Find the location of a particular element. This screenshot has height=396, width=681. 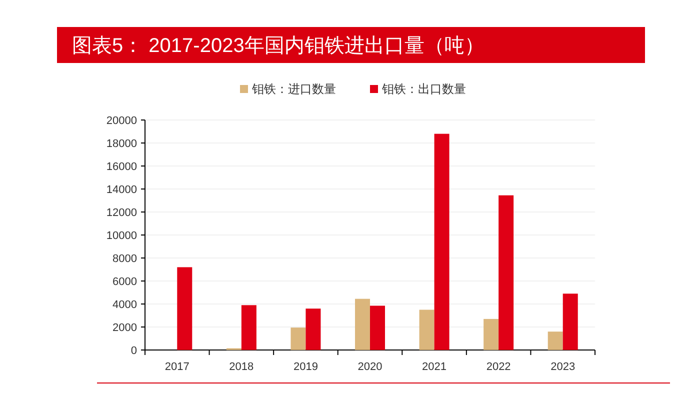

y-tick-label: 16000 is located at coordinates (121, 167).